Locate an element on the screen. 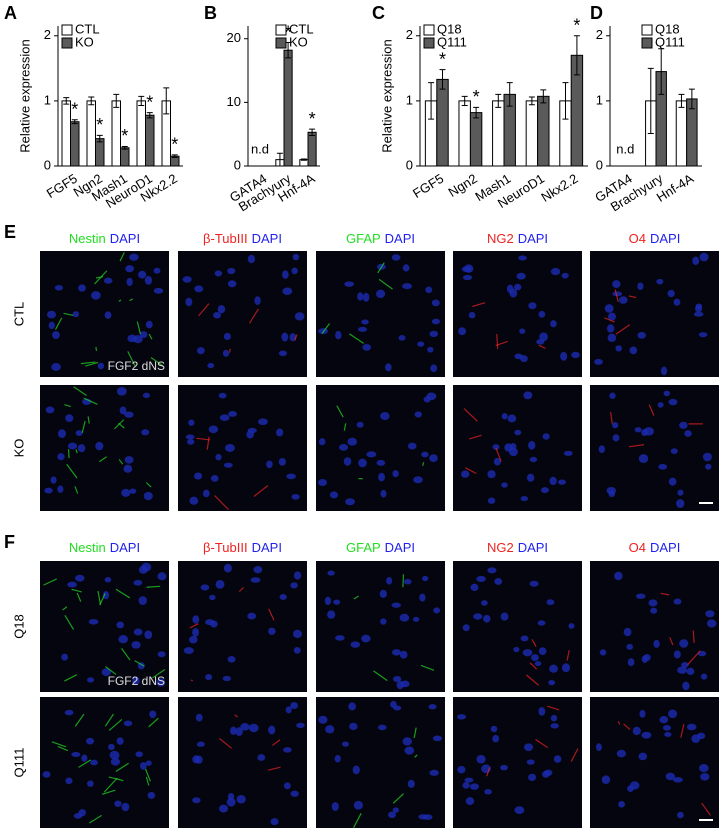  stain-label: GFAP is located at coordinates (363, 547).